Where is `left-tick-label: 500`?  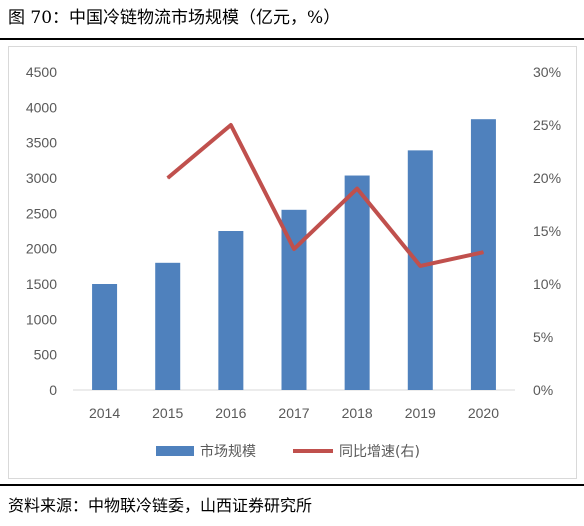
left-tick-label: 500 is located at coordinates (46, 355).